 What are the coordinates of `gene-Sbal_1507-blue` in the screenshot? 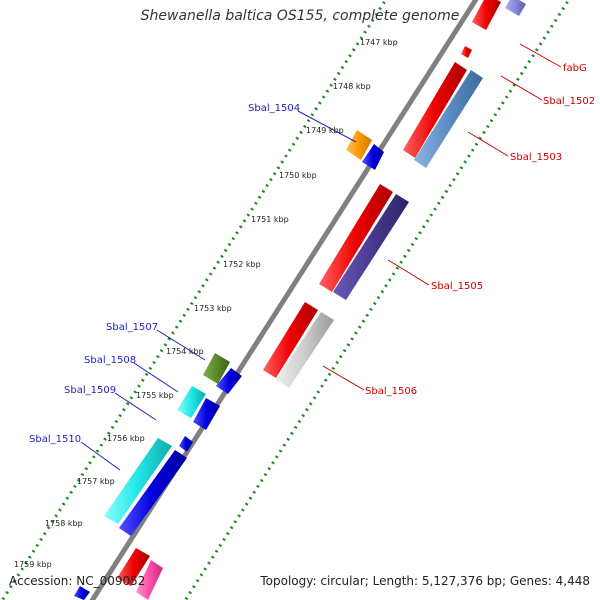 It's located at (229, 381).